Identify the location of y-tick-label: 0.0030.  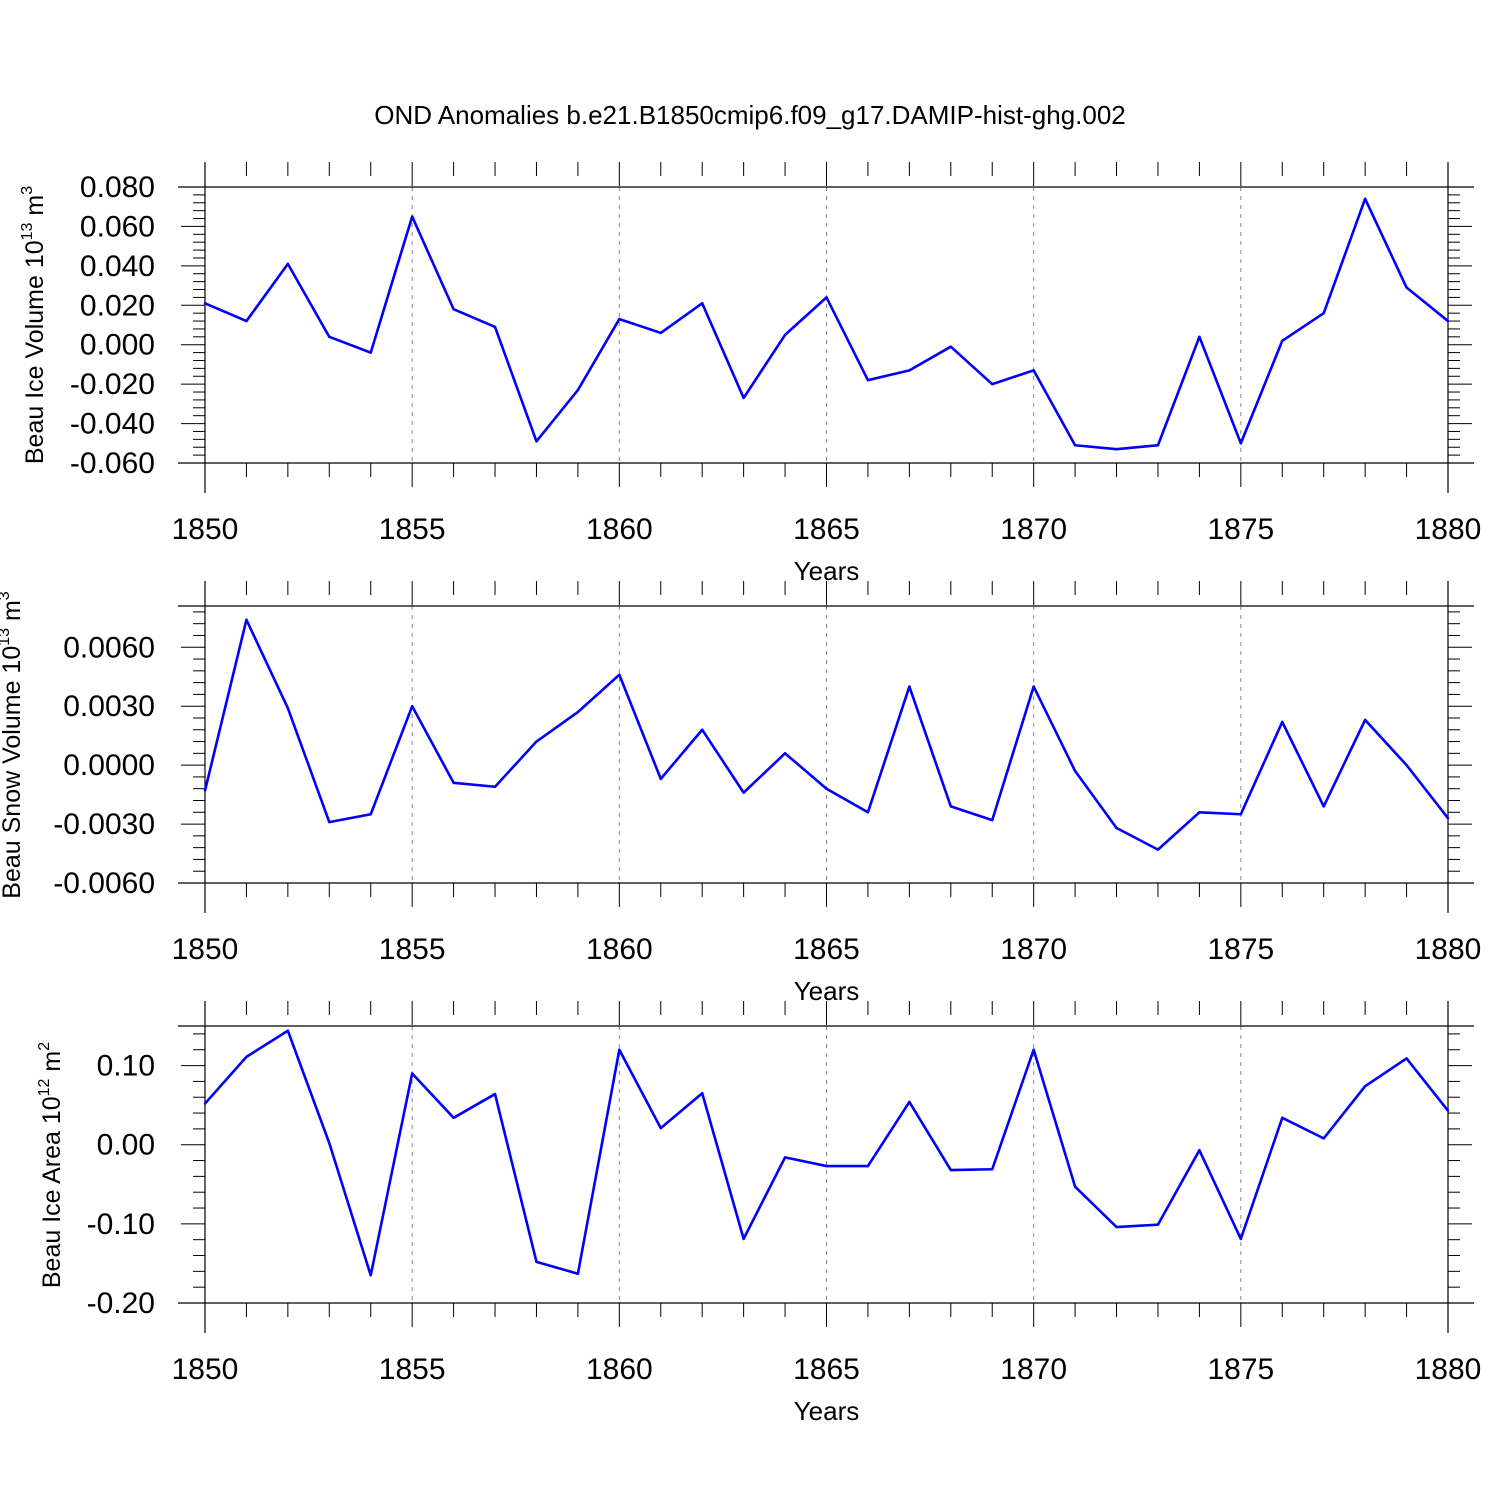
(109, 706).